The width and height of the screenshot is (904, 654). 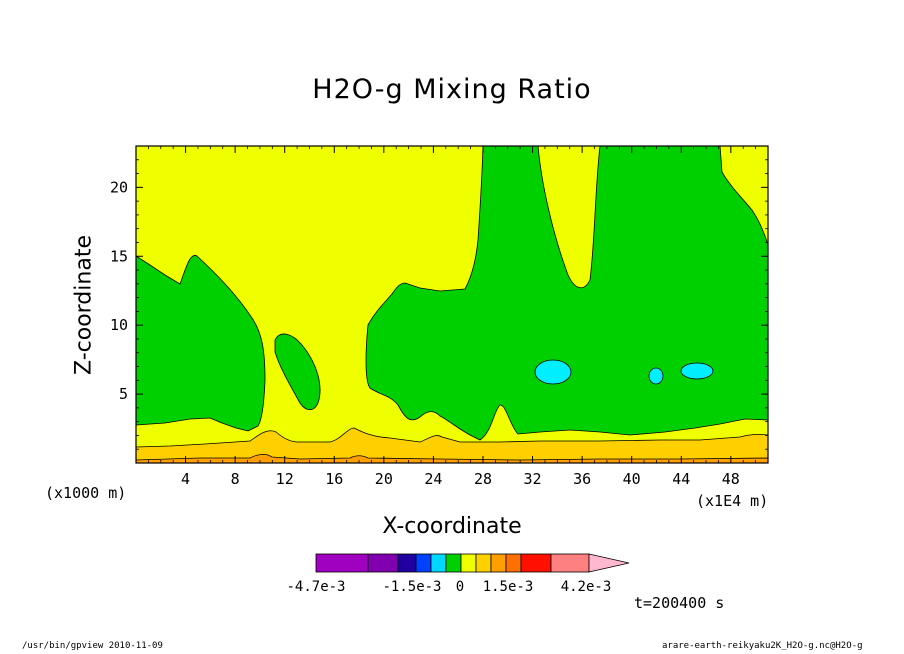 What do you see at coordinates (411, 587) in the screenshot?
I see `colorbar-label: -1.5e-3` at bounding box center [411, 587].